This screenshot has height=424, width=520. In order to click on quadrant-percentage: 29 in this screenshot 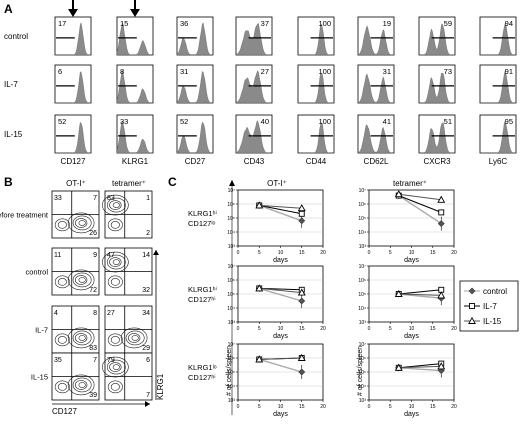, I will do `click(146, 348)`.